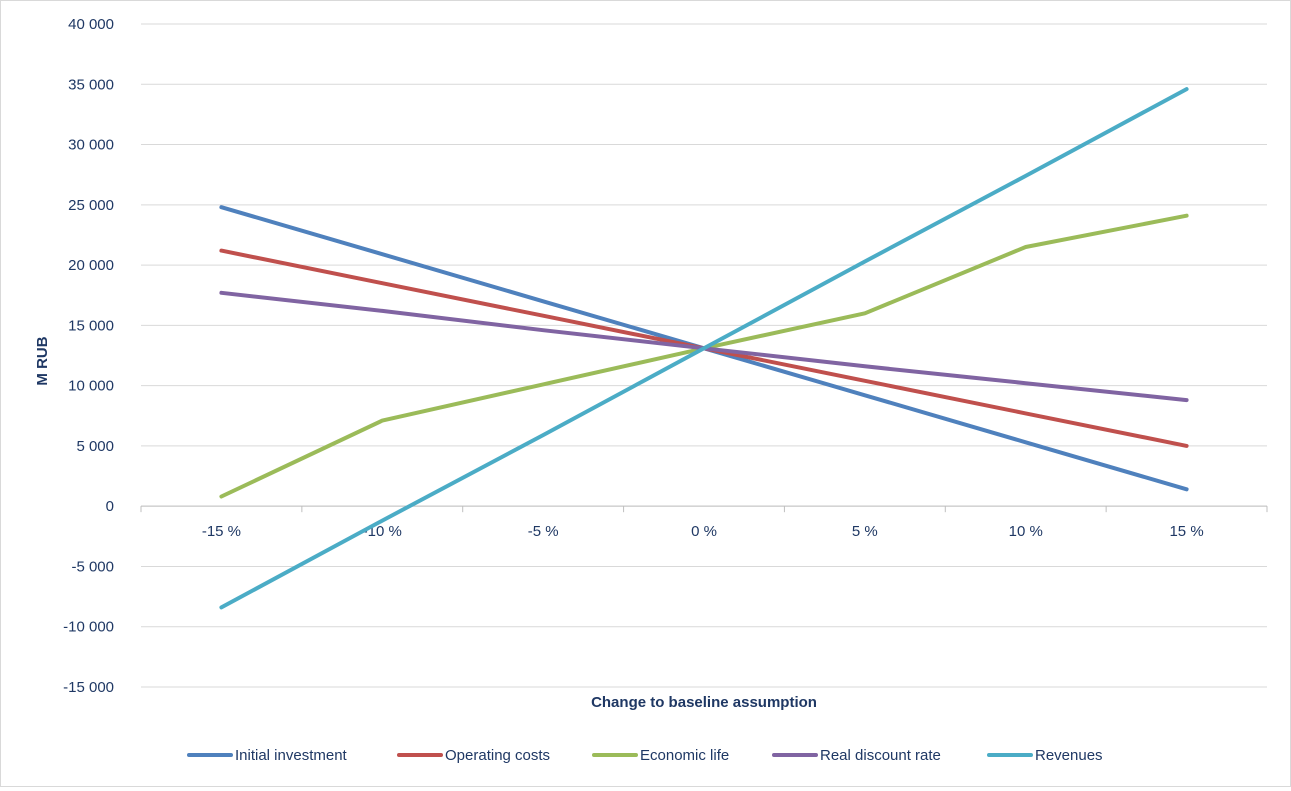 The width and height of the screenshot is (1291, 791). Describe the element at coordinates (865, 531) in the screenshot. I see `x-tick-label: 5 %` at that location.